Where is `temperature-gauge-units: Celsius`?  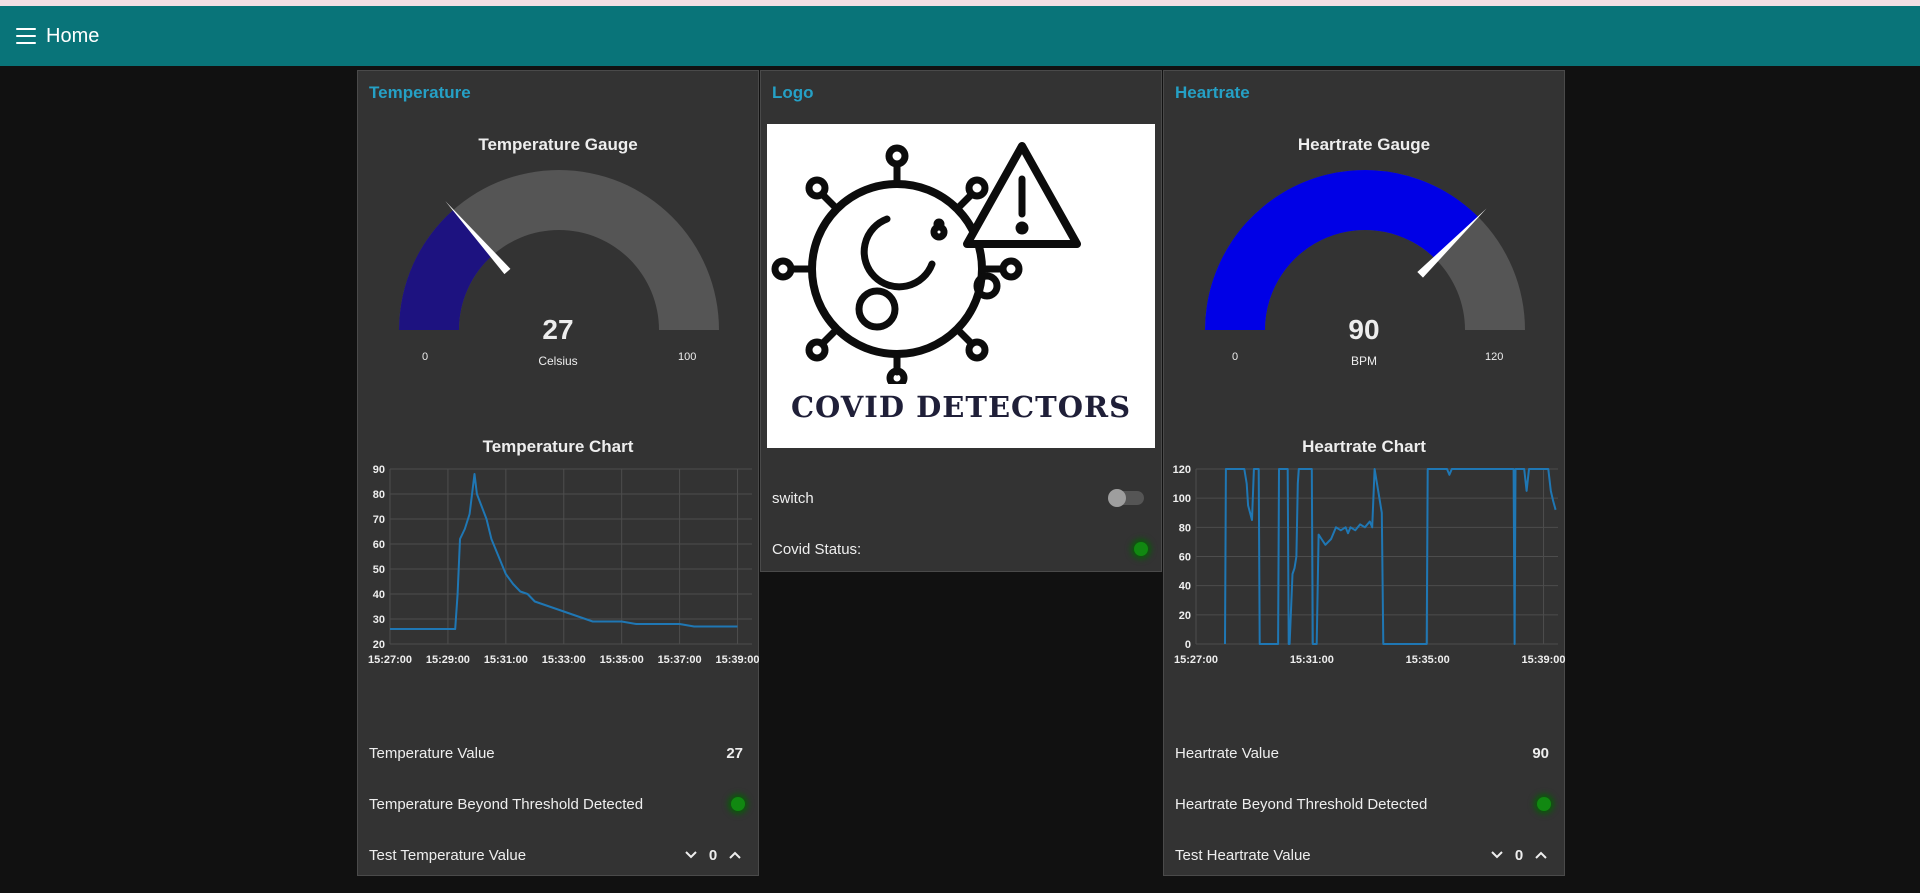 temperature-gauge-units: Celsius is located at coordinates (558, 361).